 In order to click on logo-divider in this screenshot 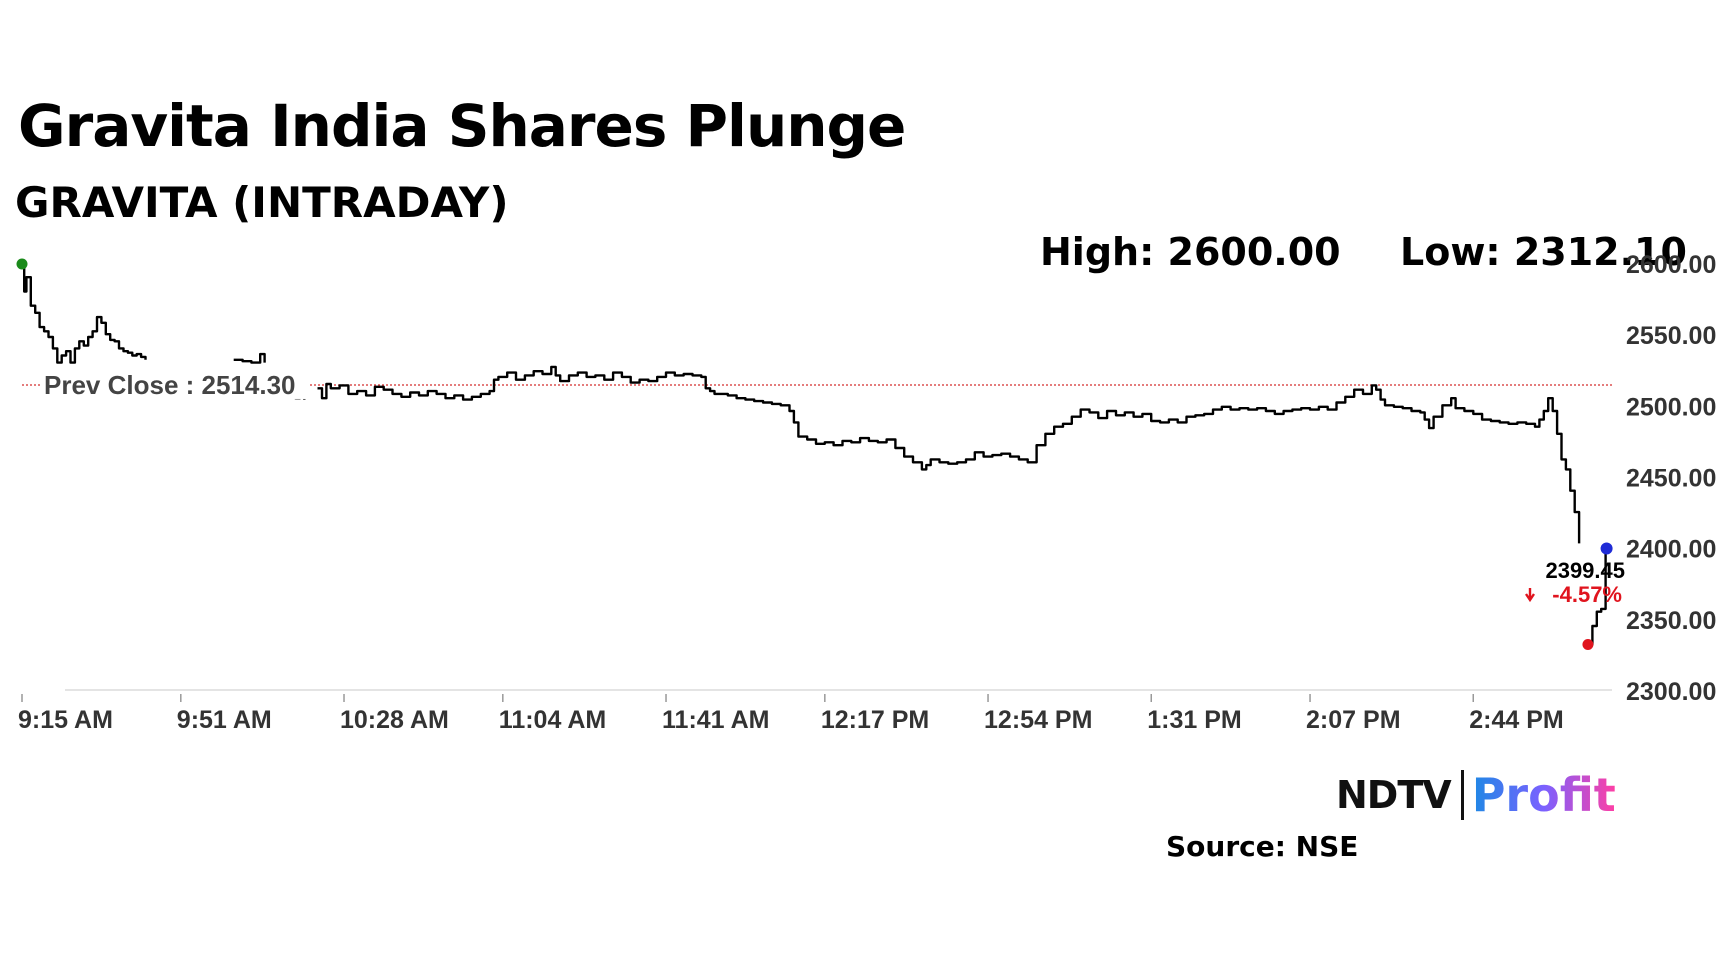, I will do `click(1462, 795)`.